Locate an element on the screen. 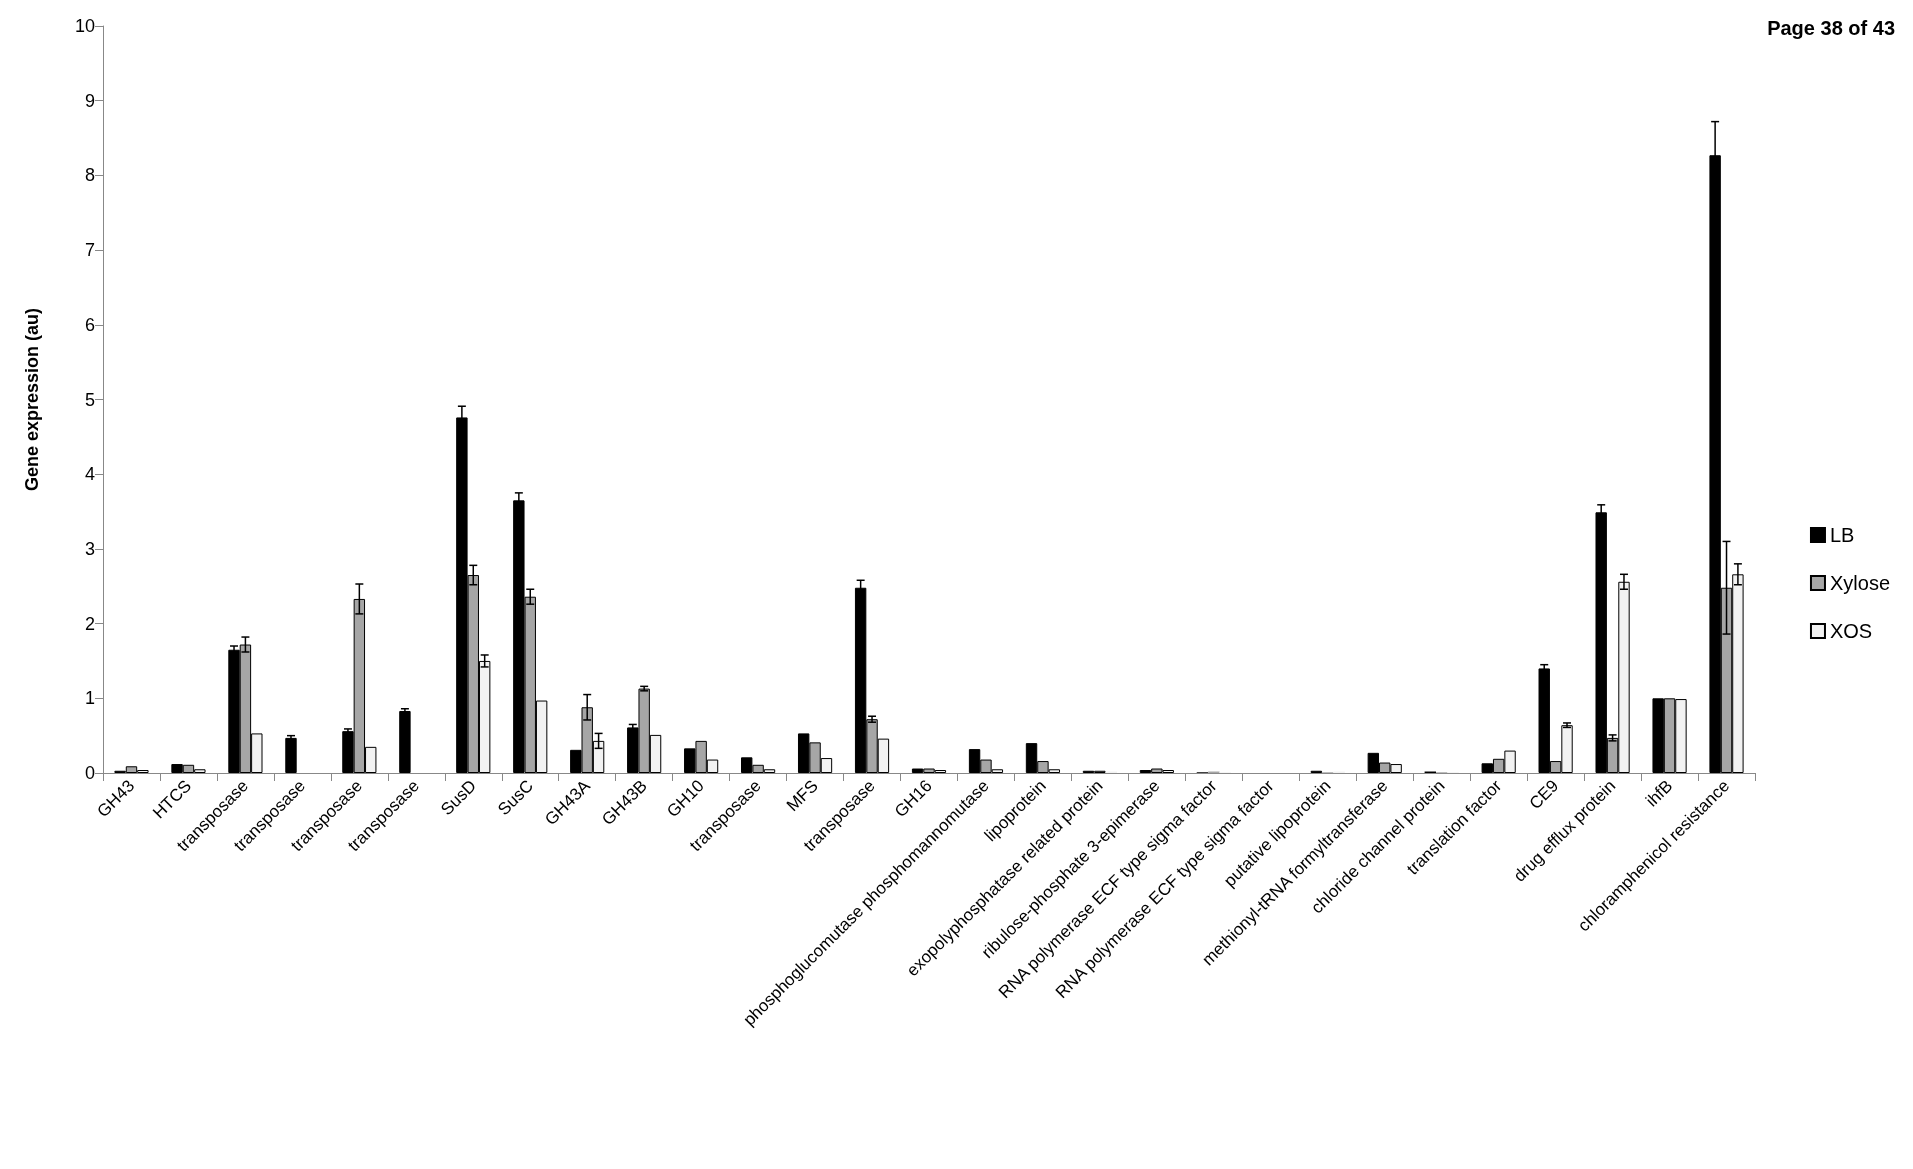 This screenshot has height=1169, width=1913. legend-label: Xylose is located at coordinates (1859, 583).